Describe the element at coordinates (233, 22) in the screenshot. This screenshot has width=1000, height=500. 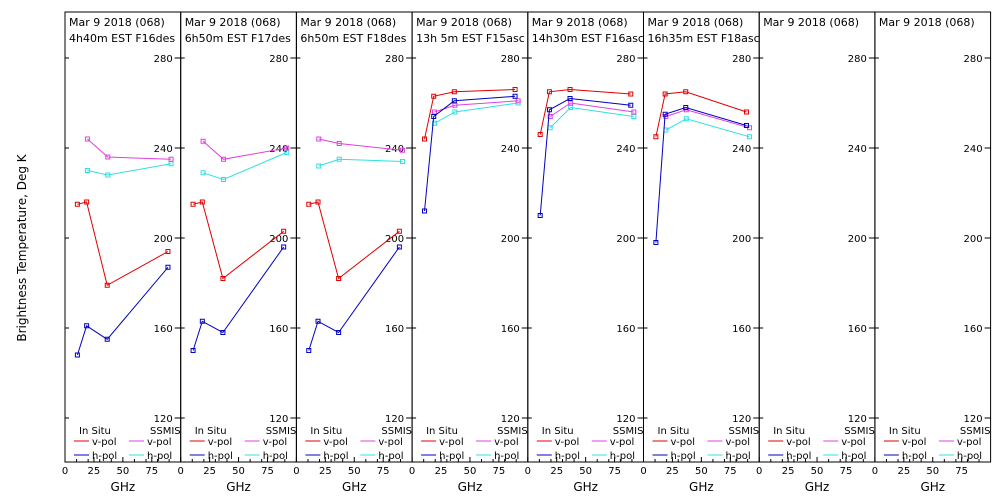
I see `panel-title-date: Mar 9 2018 (068)` at that location.